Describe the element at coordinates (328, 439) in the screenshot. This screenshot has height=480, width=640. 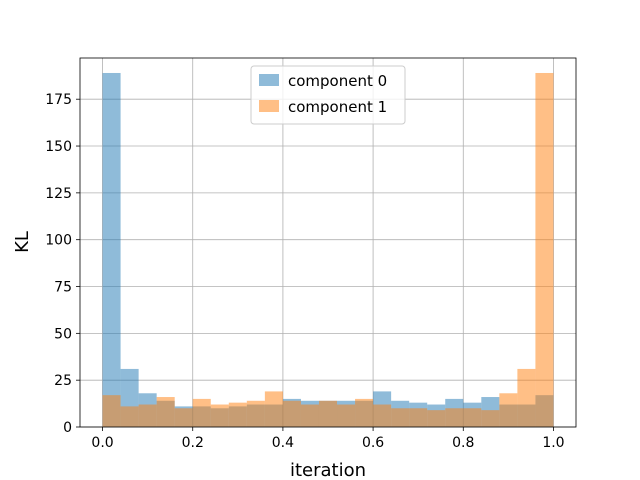
I see `x-axis-ticks: 0.0 0.2 0.4 0.6 0.8 1.0` at that location.